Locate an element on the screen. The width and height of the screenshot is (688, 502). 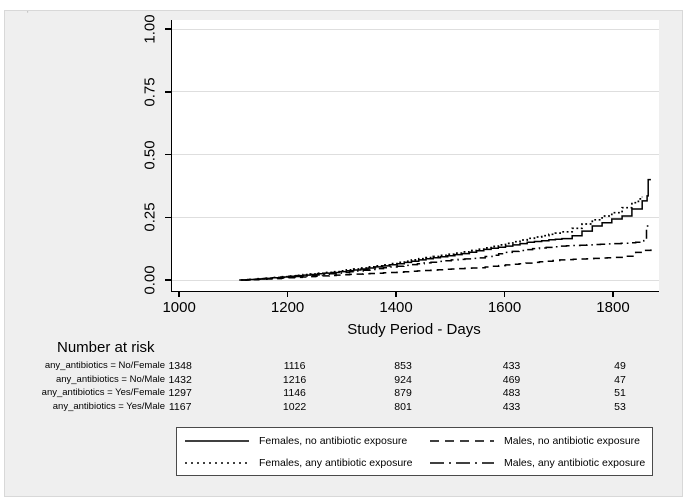
risk-count: 53 is located at coordinates (620, 406).